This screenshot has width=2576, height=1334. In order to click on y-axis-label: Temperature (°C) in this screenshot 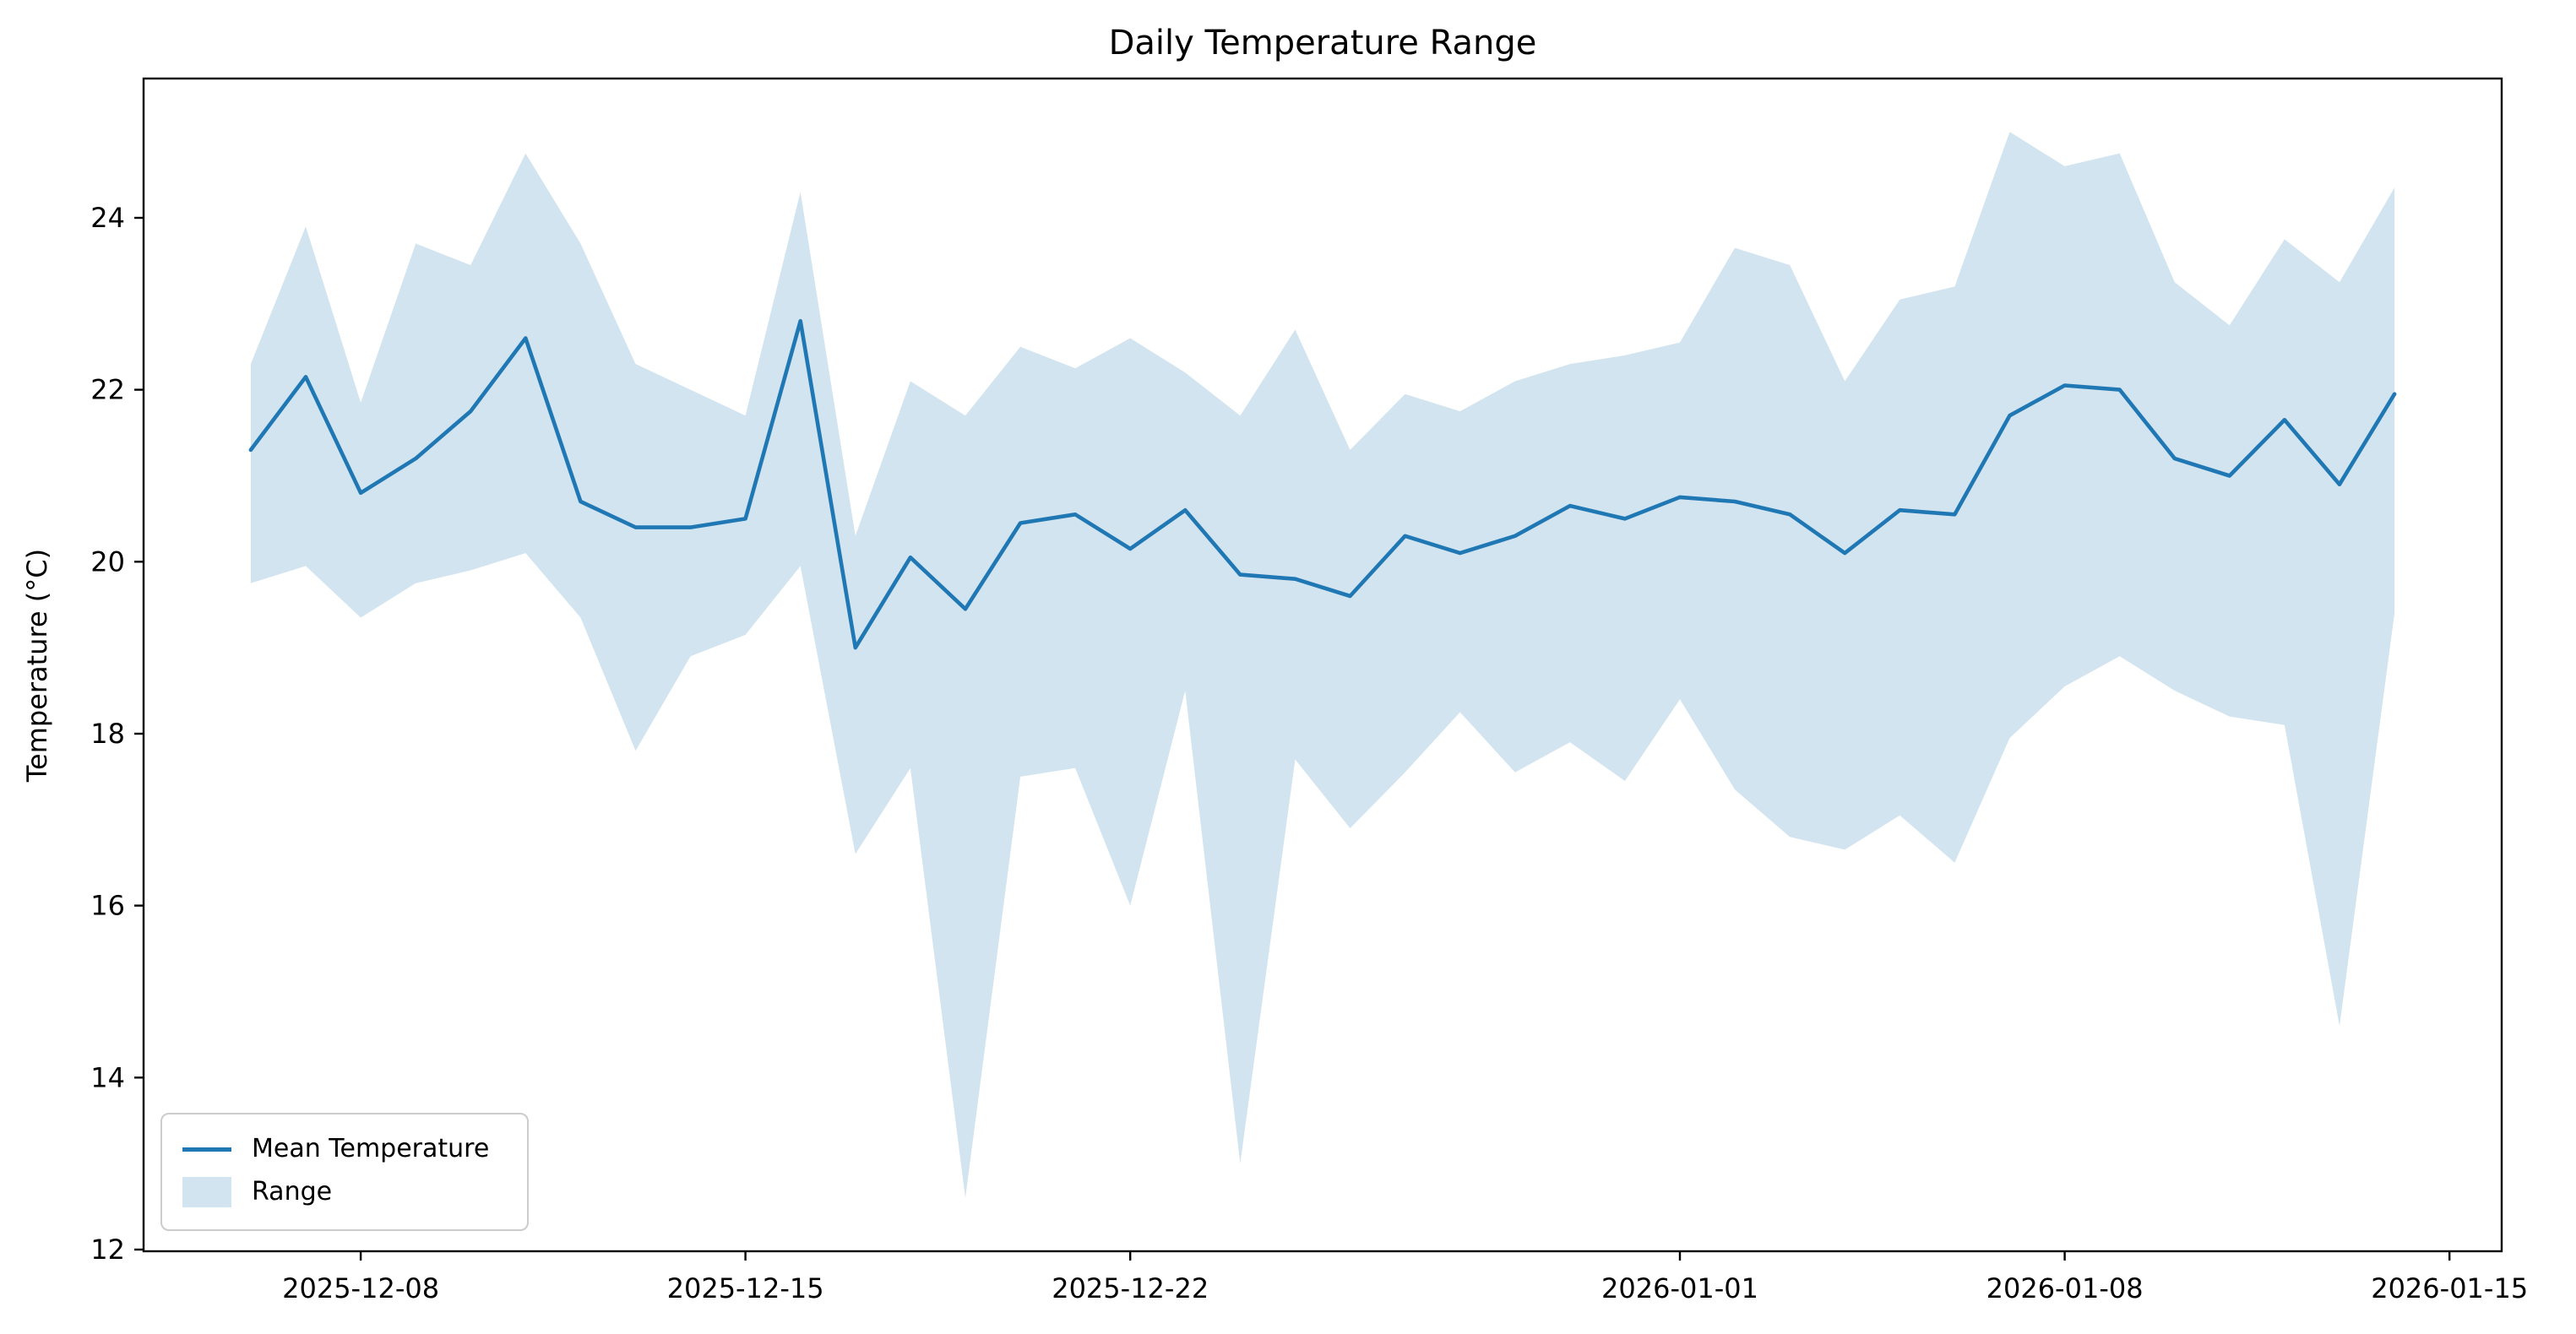, I will do `click(37, 665)`.